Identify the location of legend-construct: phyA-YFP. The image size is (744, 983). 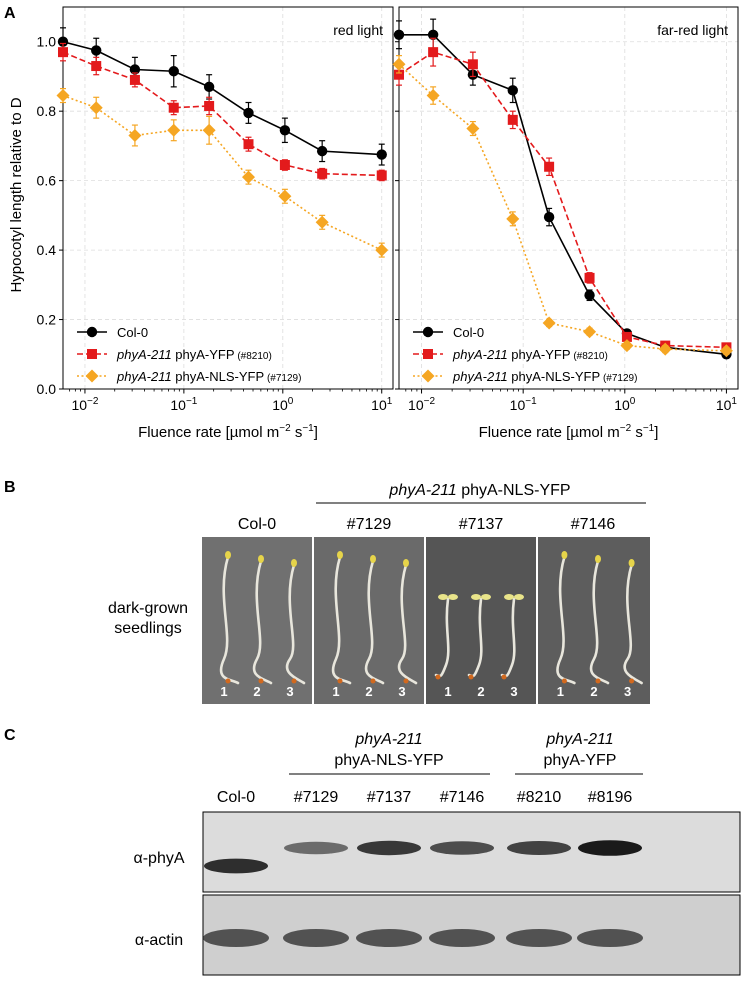
(204, 354).